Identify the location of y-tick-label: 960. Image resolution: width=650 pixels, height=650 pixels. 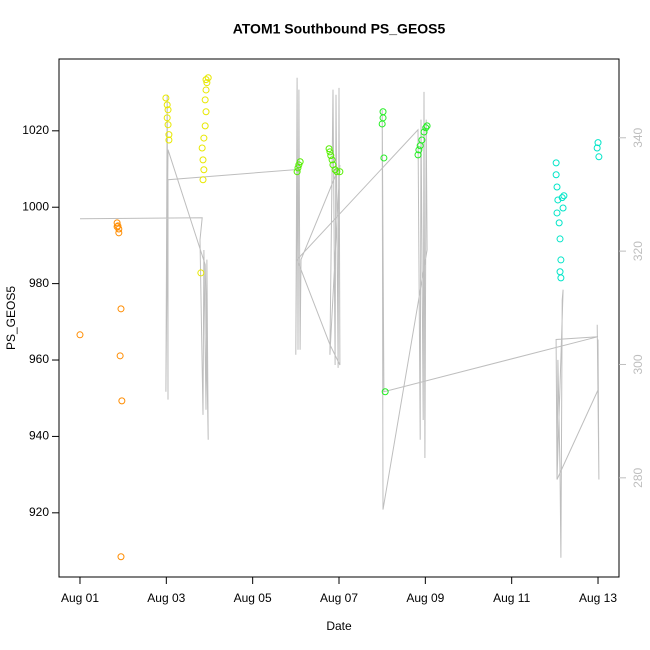
(39, 359).